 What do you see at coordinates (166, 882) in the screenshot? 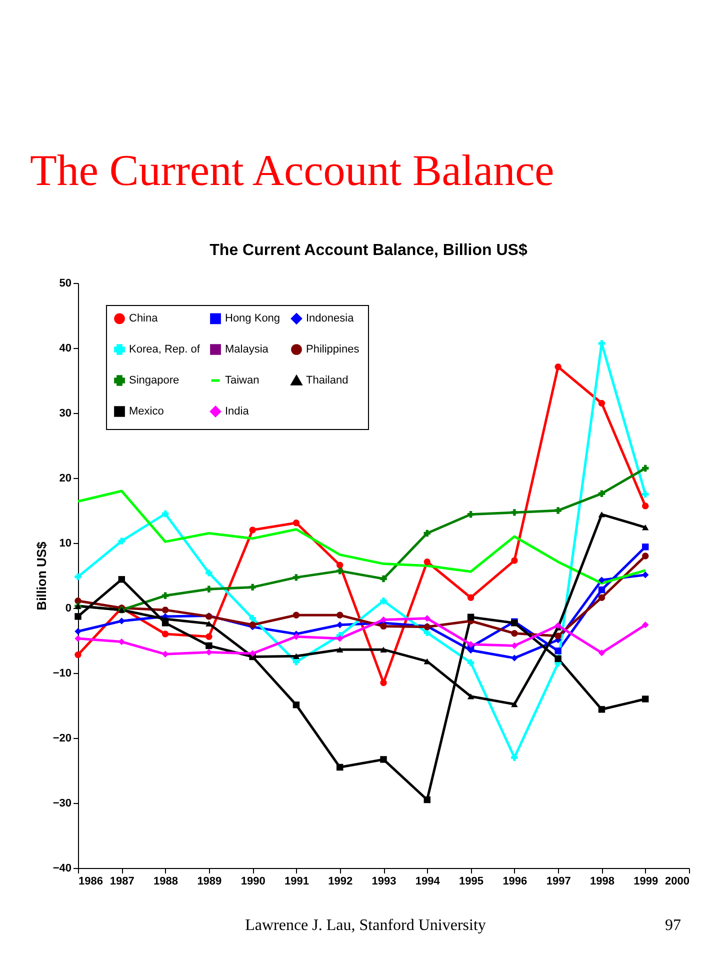
I see `x-tick-label: 1988` at bounding box center [166, 882].